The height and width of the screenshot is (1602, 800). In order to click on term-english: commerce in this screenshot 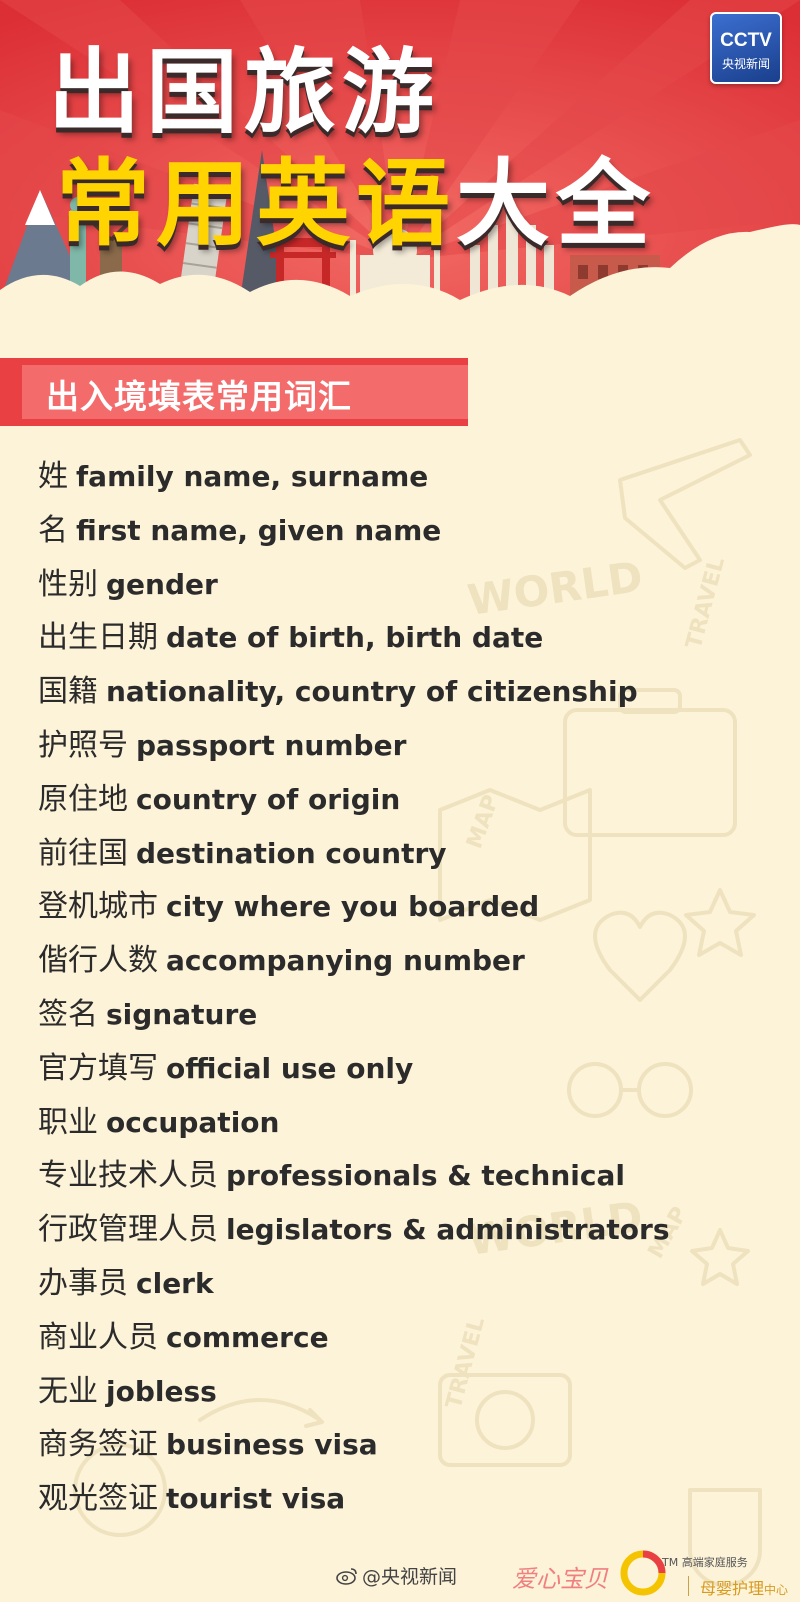, I will do `click(247, 1337)`.